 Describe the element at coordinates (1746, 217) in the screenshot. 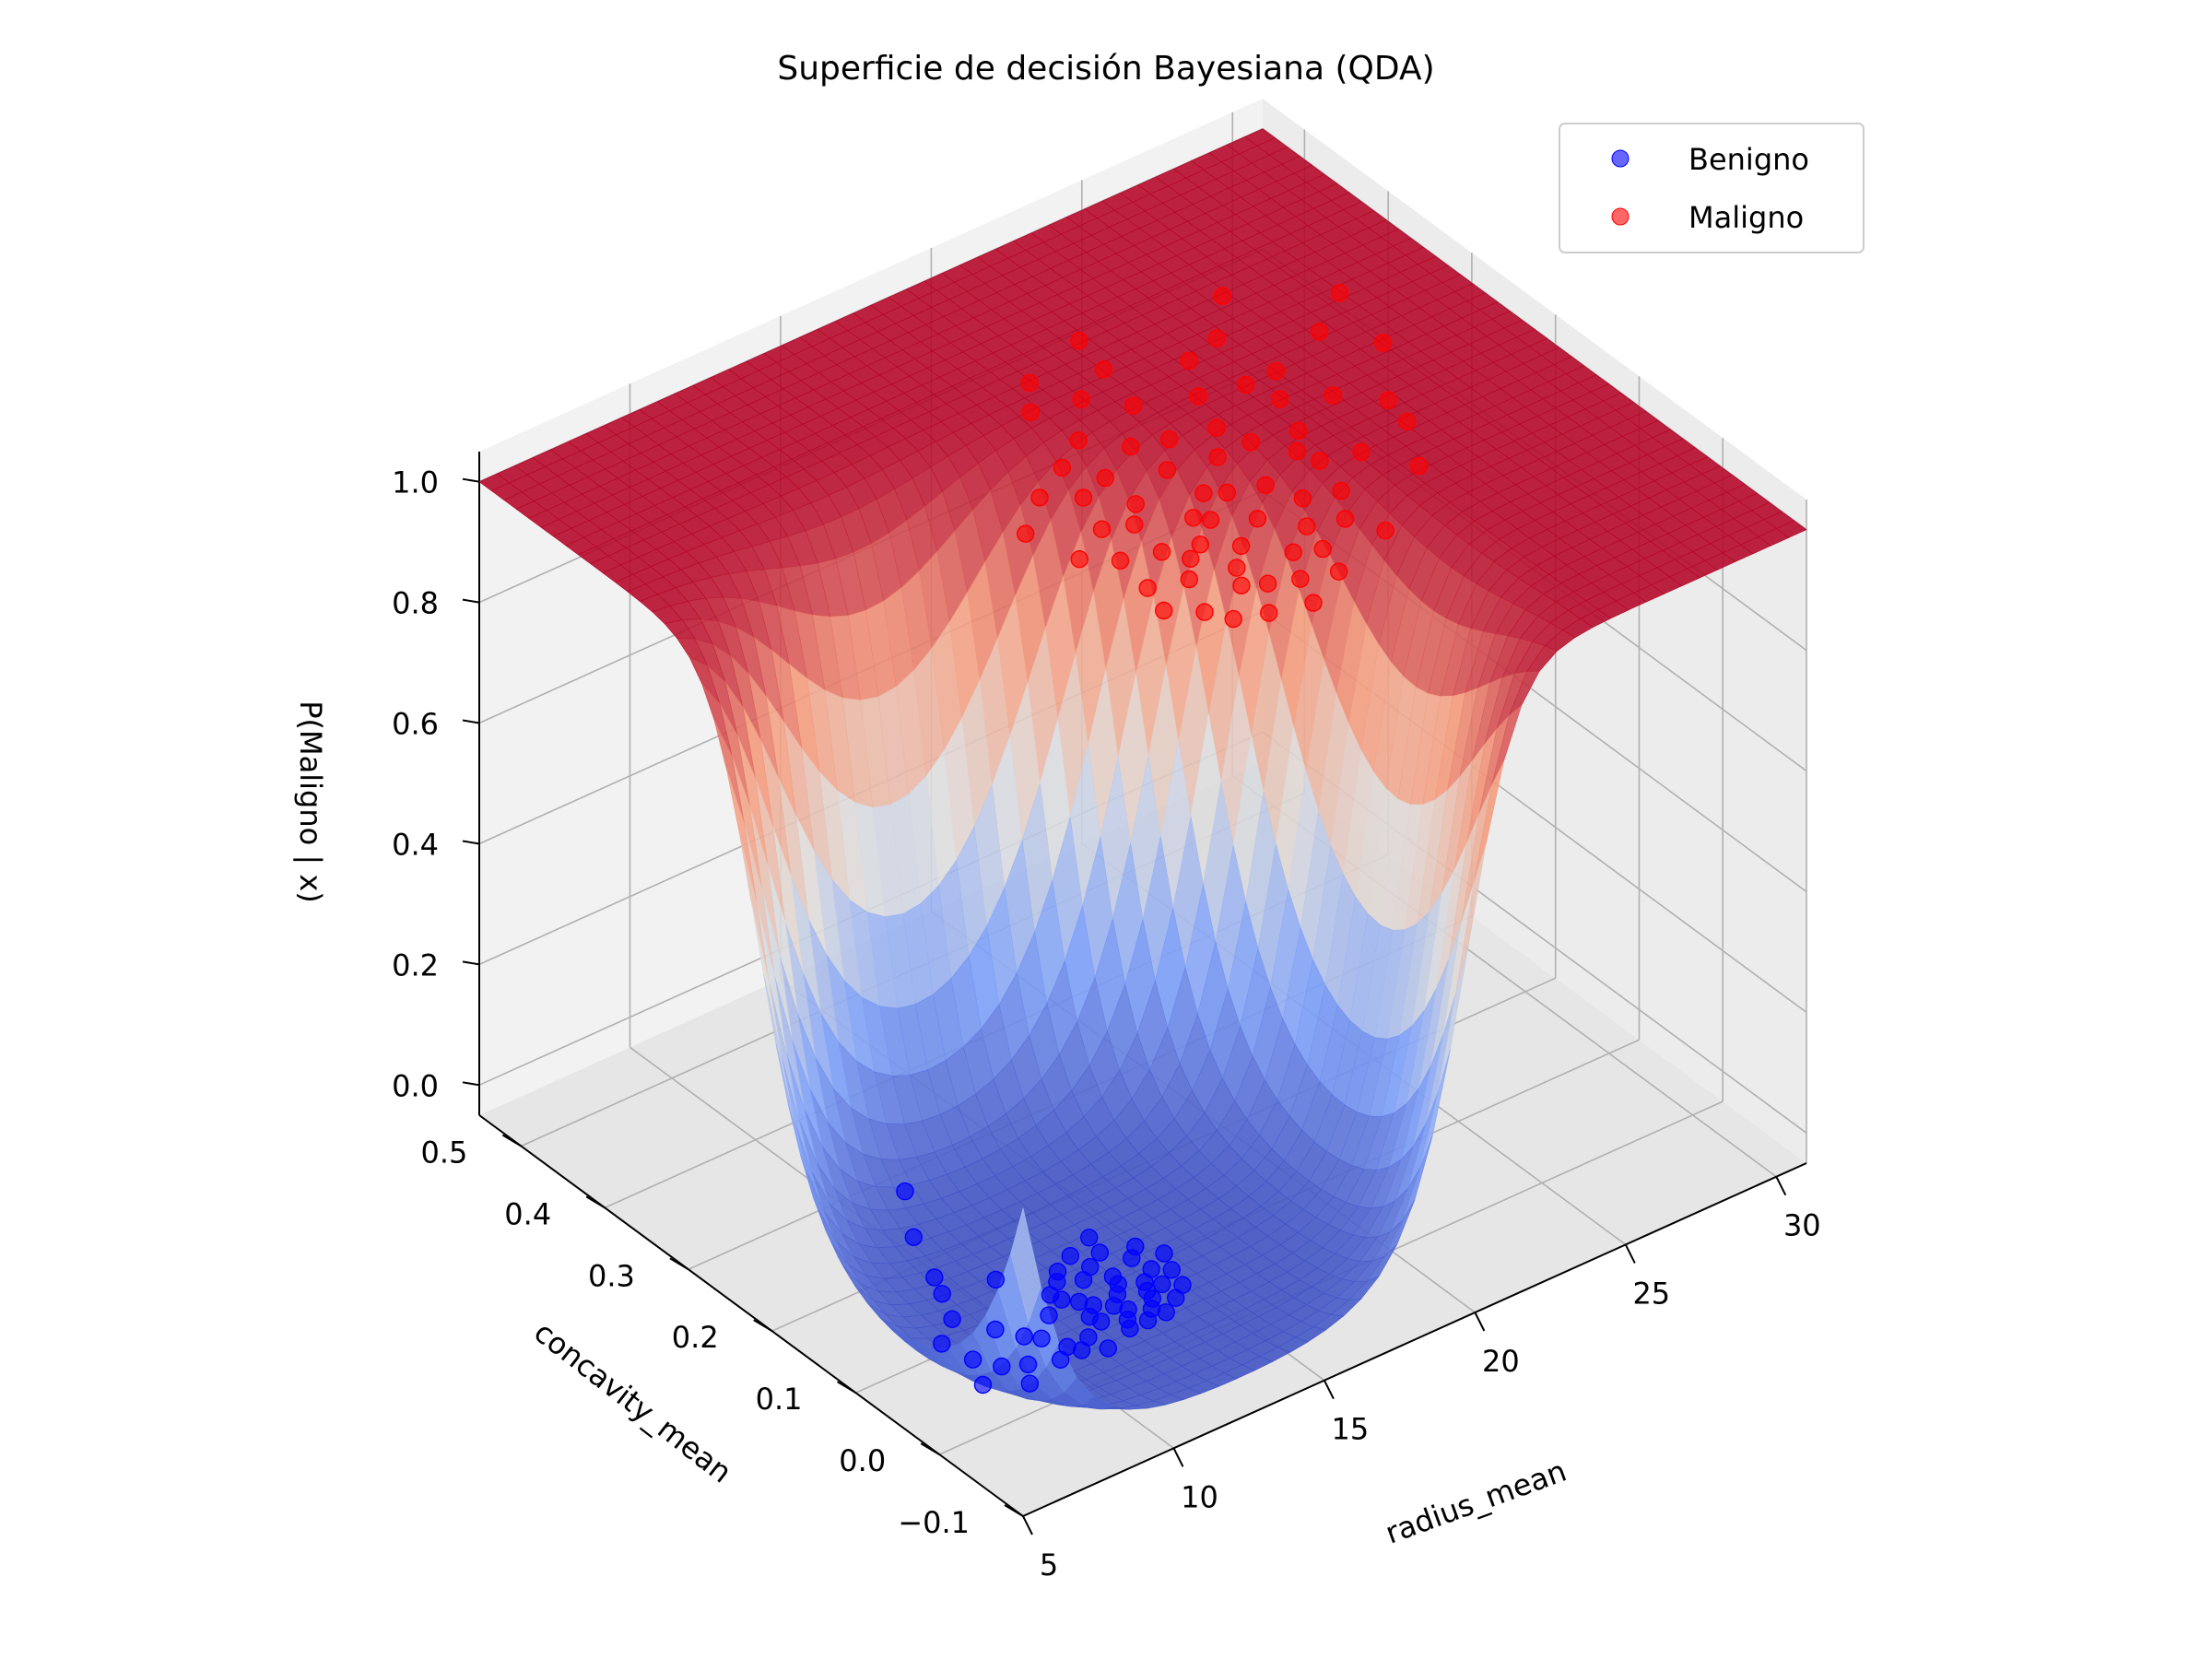

I see `legend-label-maligno: Maligno` at that location.